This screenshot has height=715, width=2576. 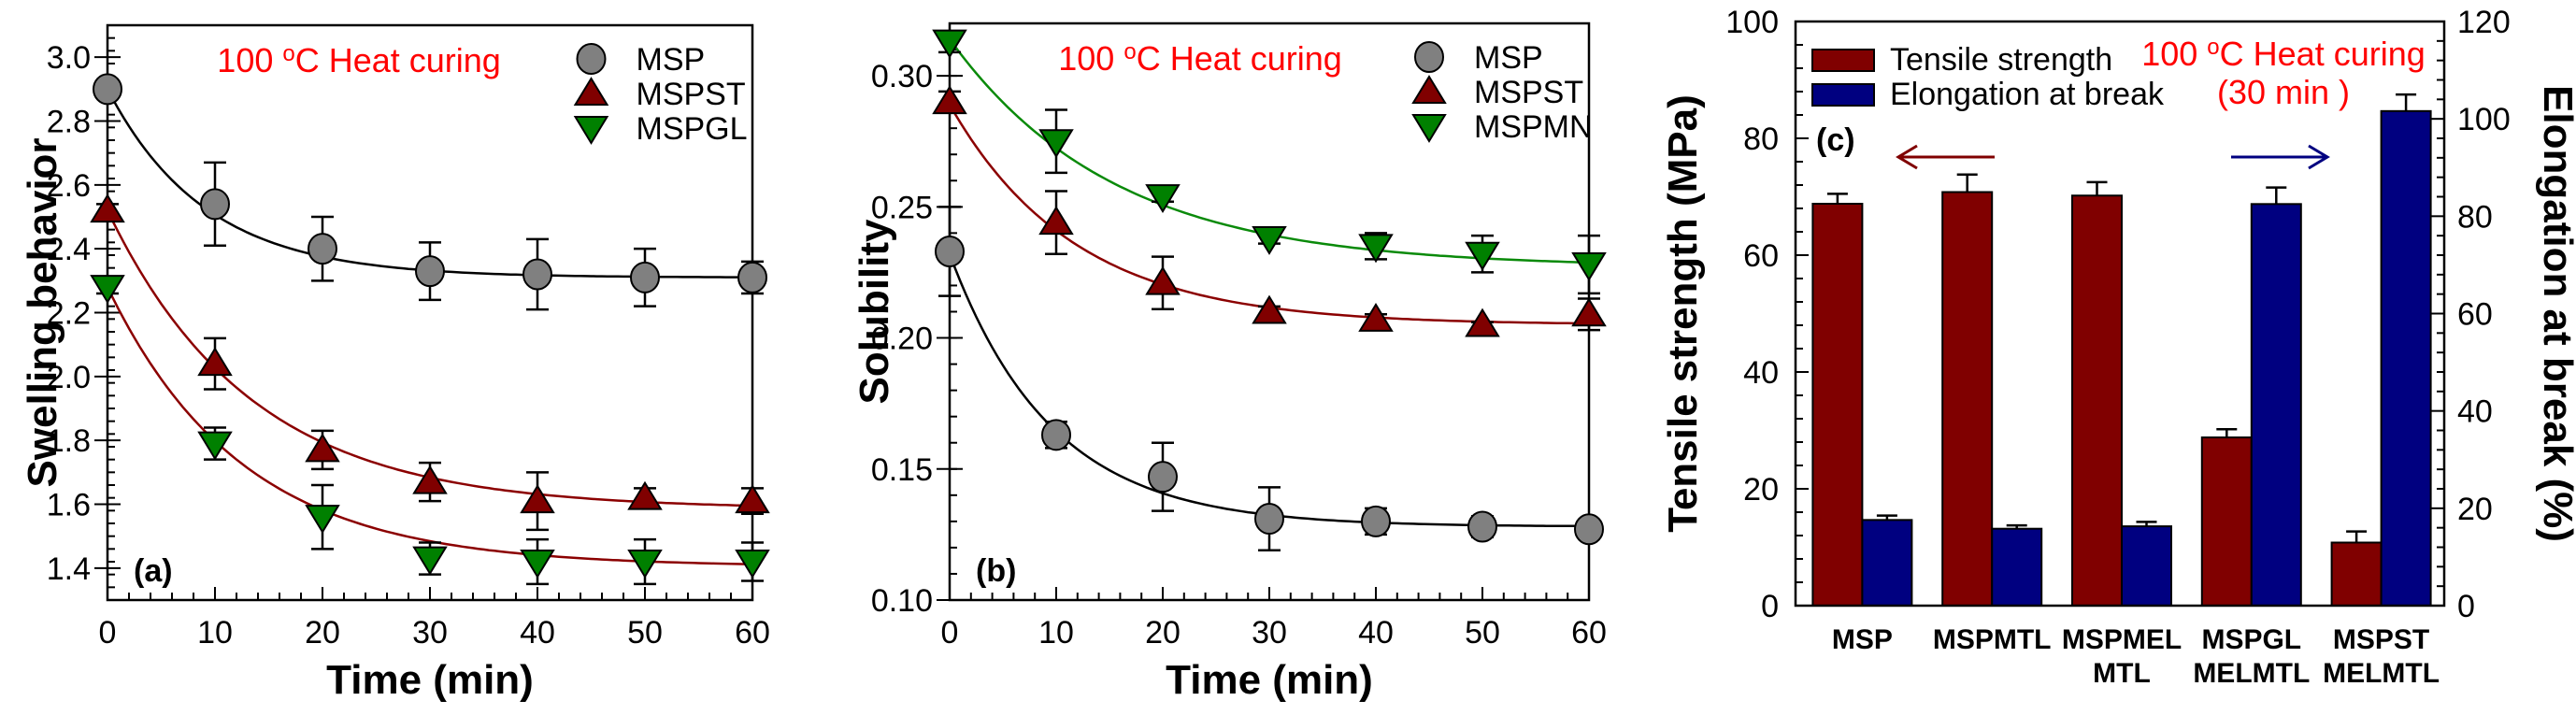 What do you see at coordinates (2555, 314) in the screenshot?
I see `y2-axis-title: Elongation at break (%)` at bounding box center [2555, 314].